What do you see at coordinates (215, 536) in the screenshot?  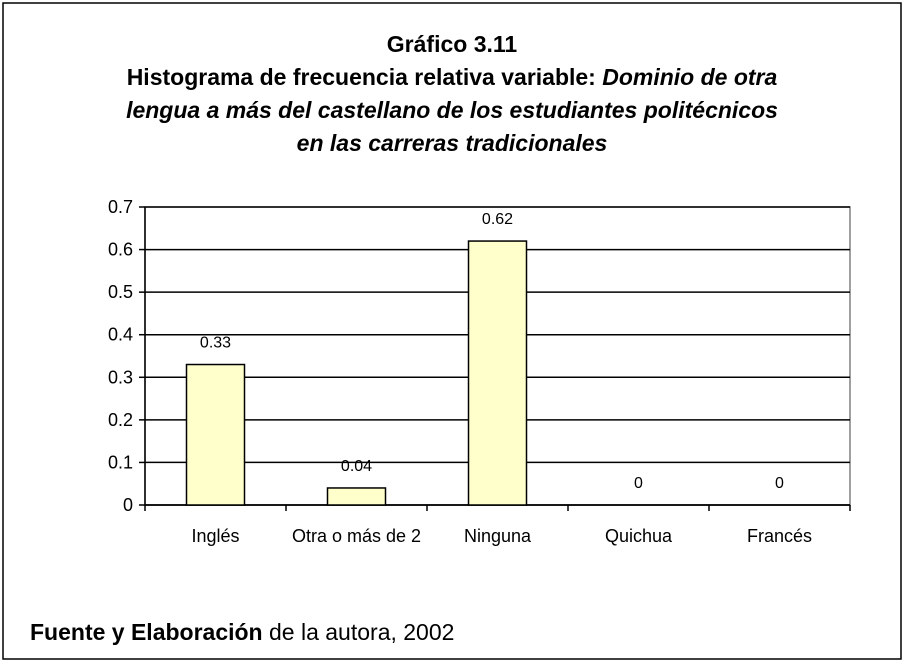 I see `x-tick-label: Inglés` at bounding box center [215, 536].